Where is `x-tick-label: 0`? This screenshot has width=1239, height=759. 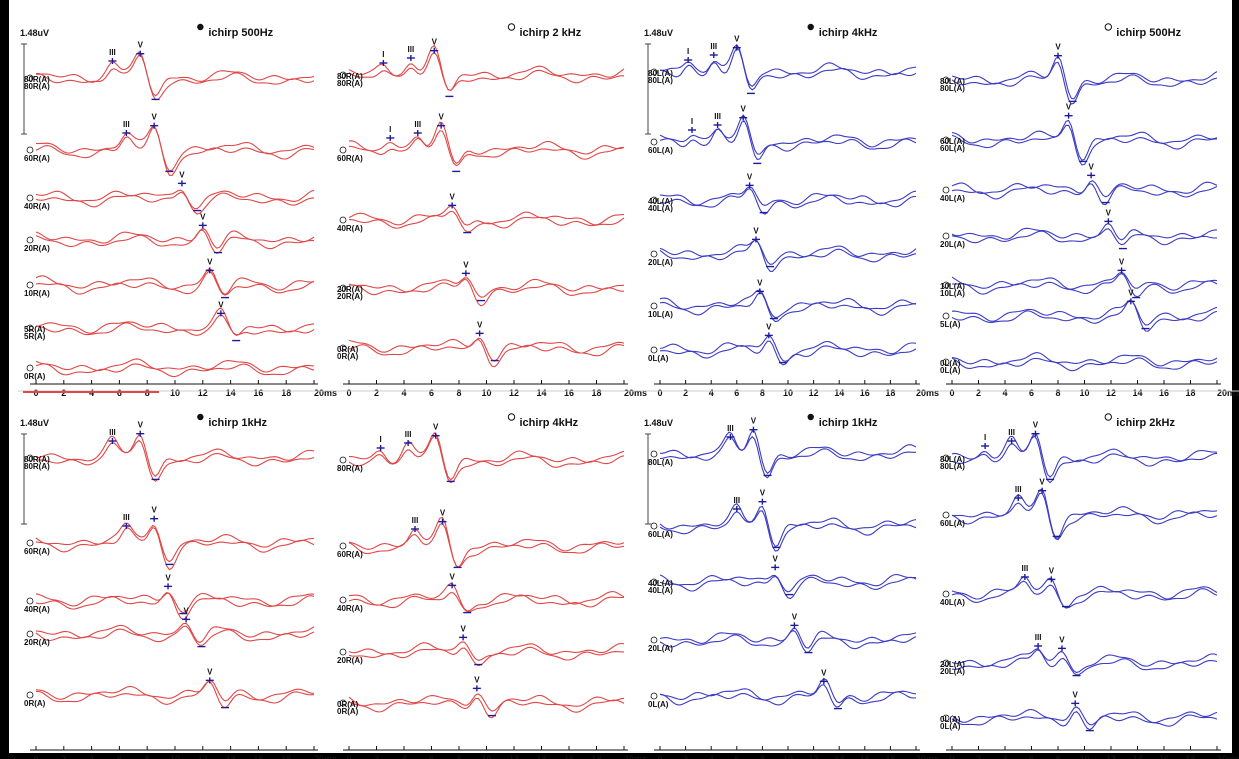 x-tick-label: 0 is located at coordinates (35, 756).